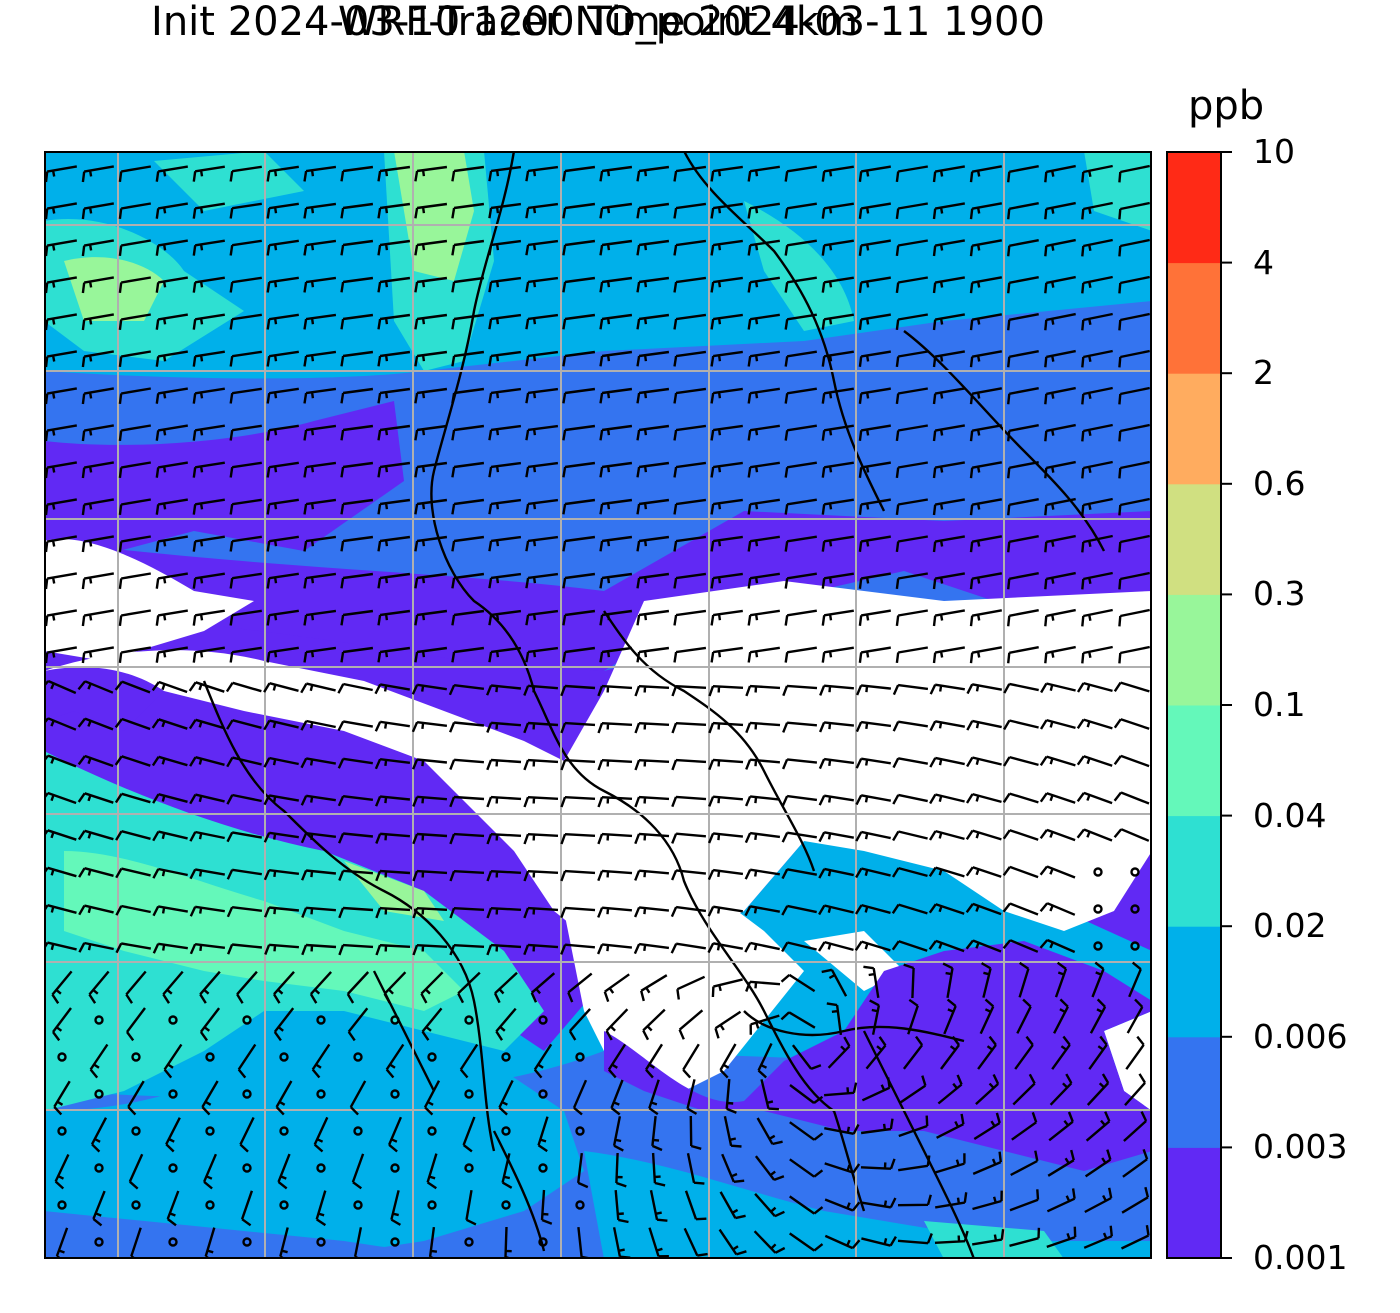 The image size is (1400, 1313). I want to click on units-label: ppb, so click(1226, 106).